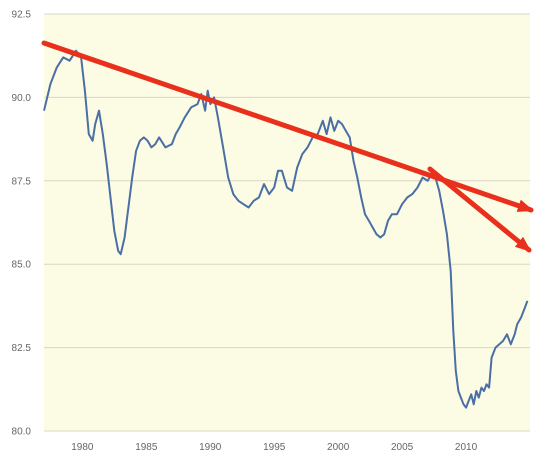 This screenshot has width=540, height=457. Describe the element at coordinates (82, 447) in the screenshot. I see `x-tick-label: 1980` at that location.